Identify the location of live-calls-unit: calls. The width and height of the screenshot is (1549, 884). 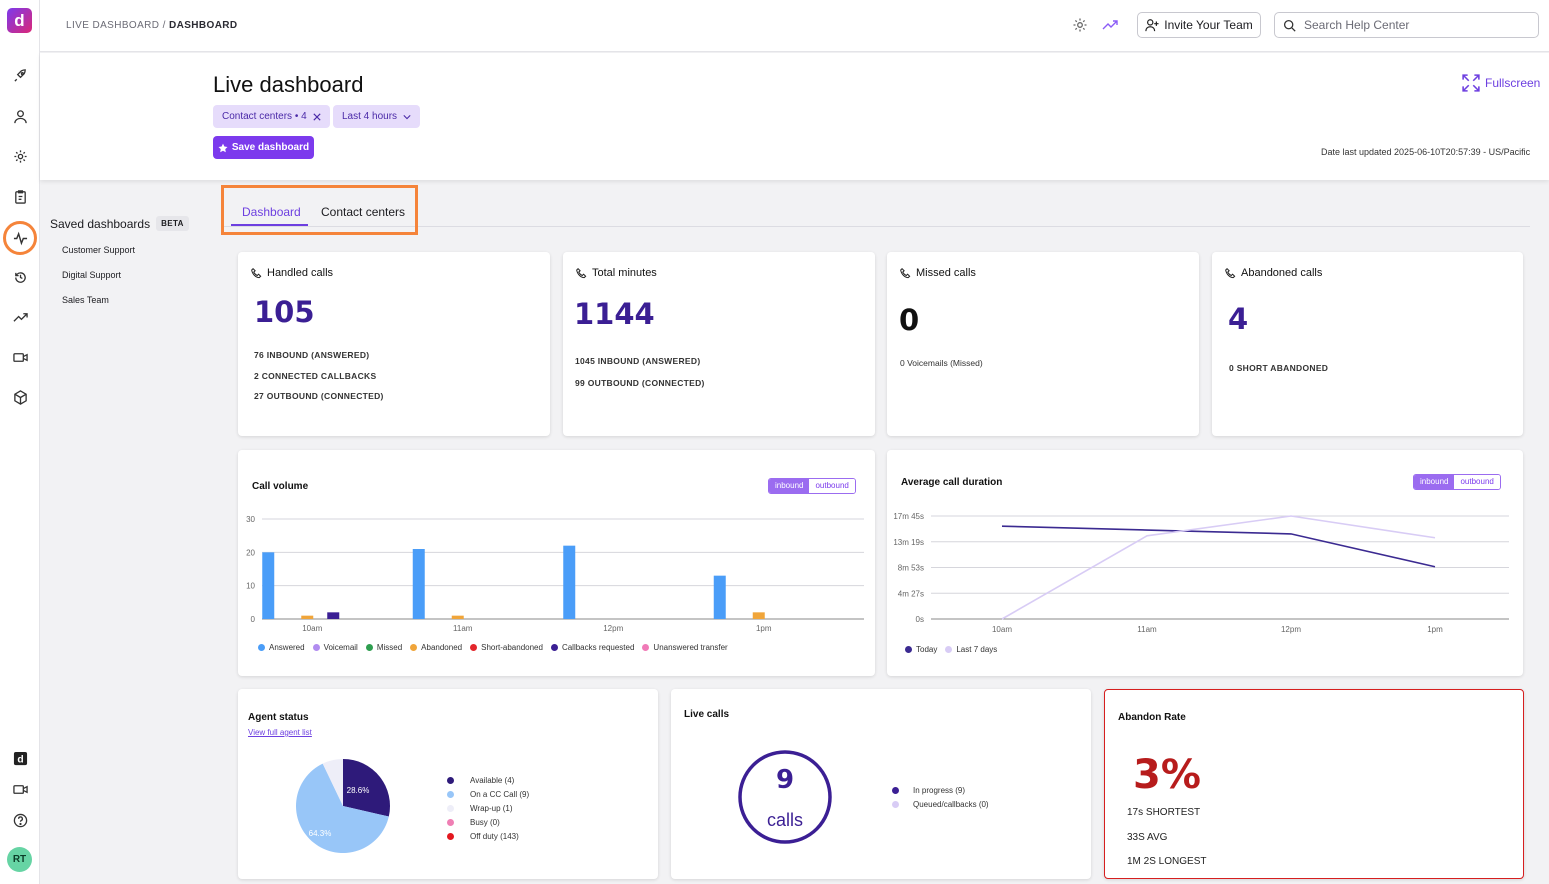
(784, 820).